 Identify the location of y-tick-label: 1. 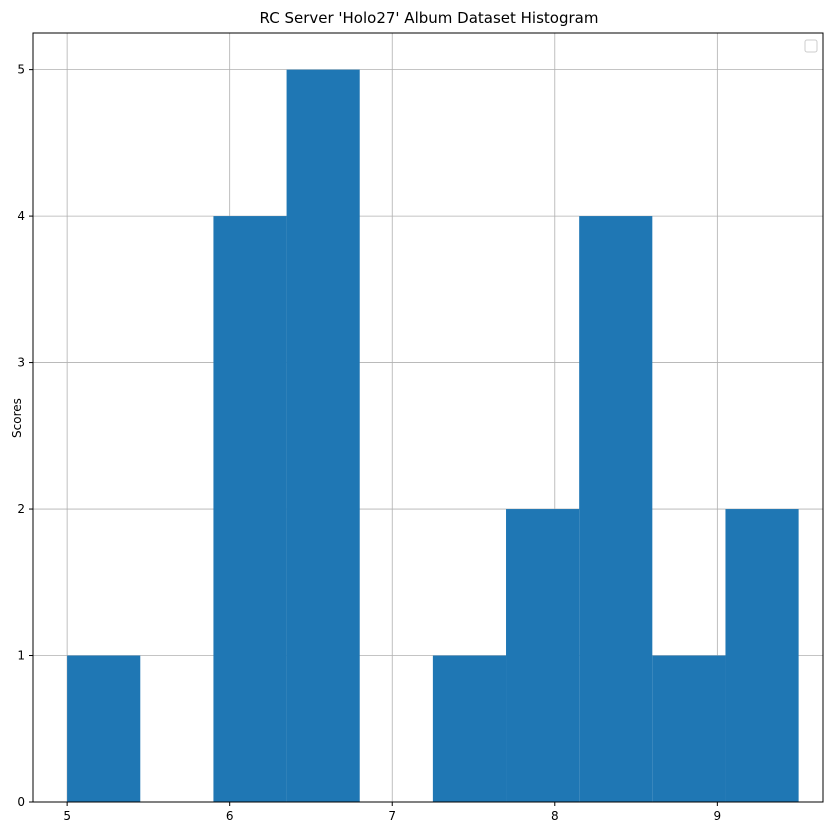
(21, 656).